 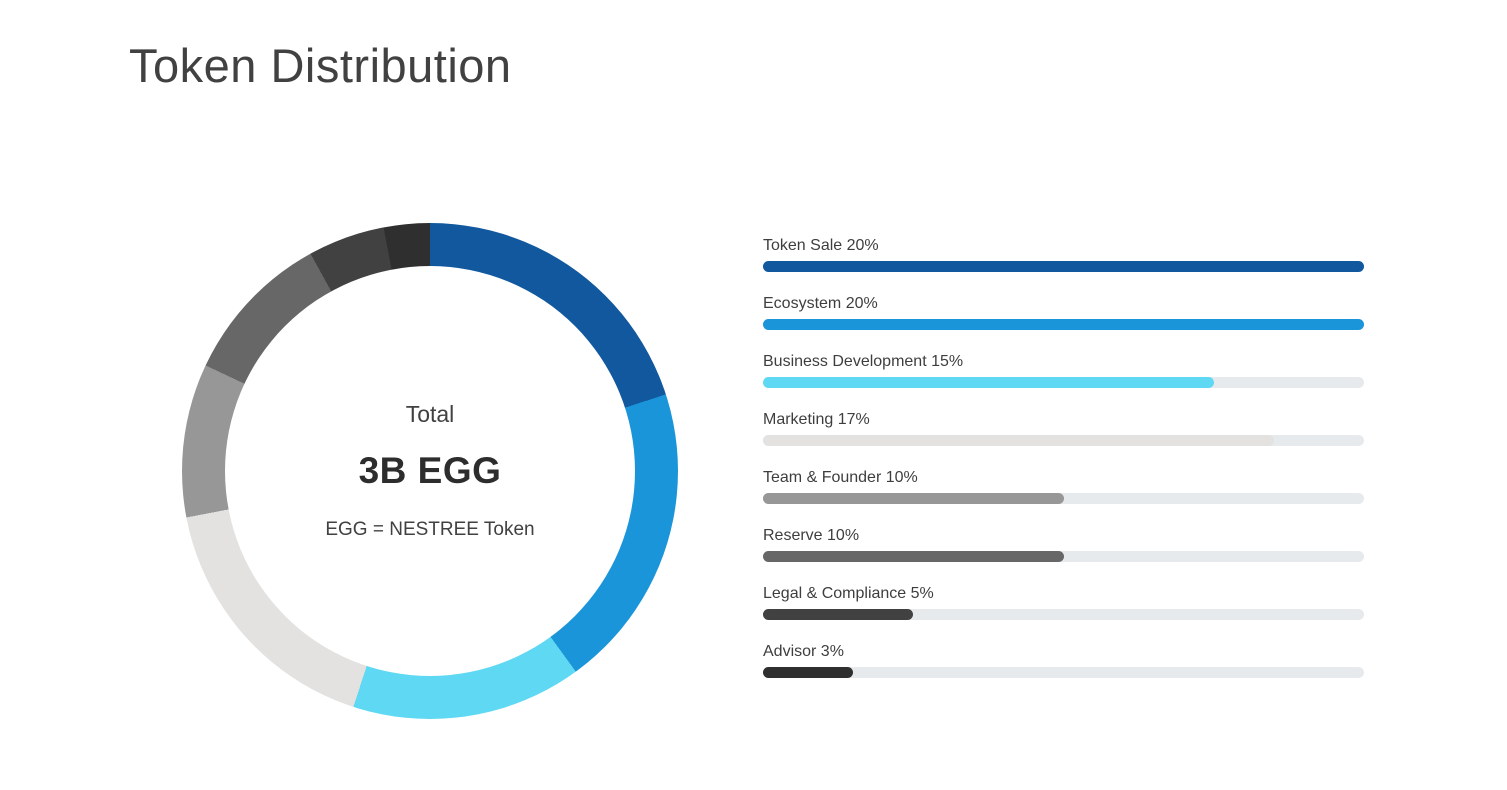 I want to click on allocation-label: Ecosystem 20%, so click(x=820, y=303).